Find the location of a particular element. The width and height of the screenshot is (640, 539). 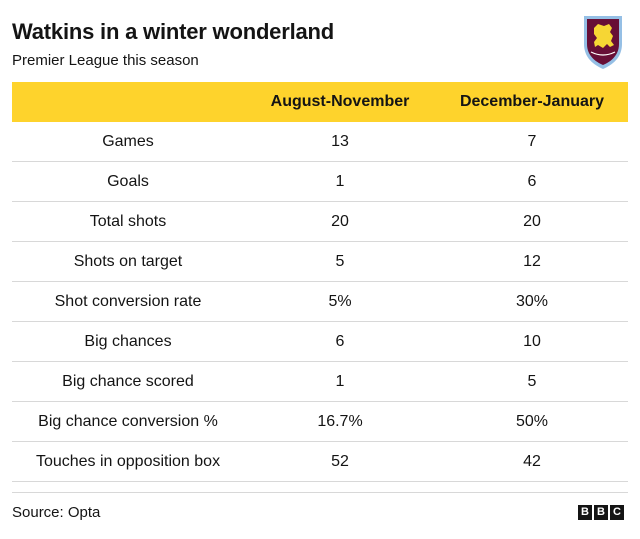

table-row: Goals 1 6 is located at coordinates (320, 181).